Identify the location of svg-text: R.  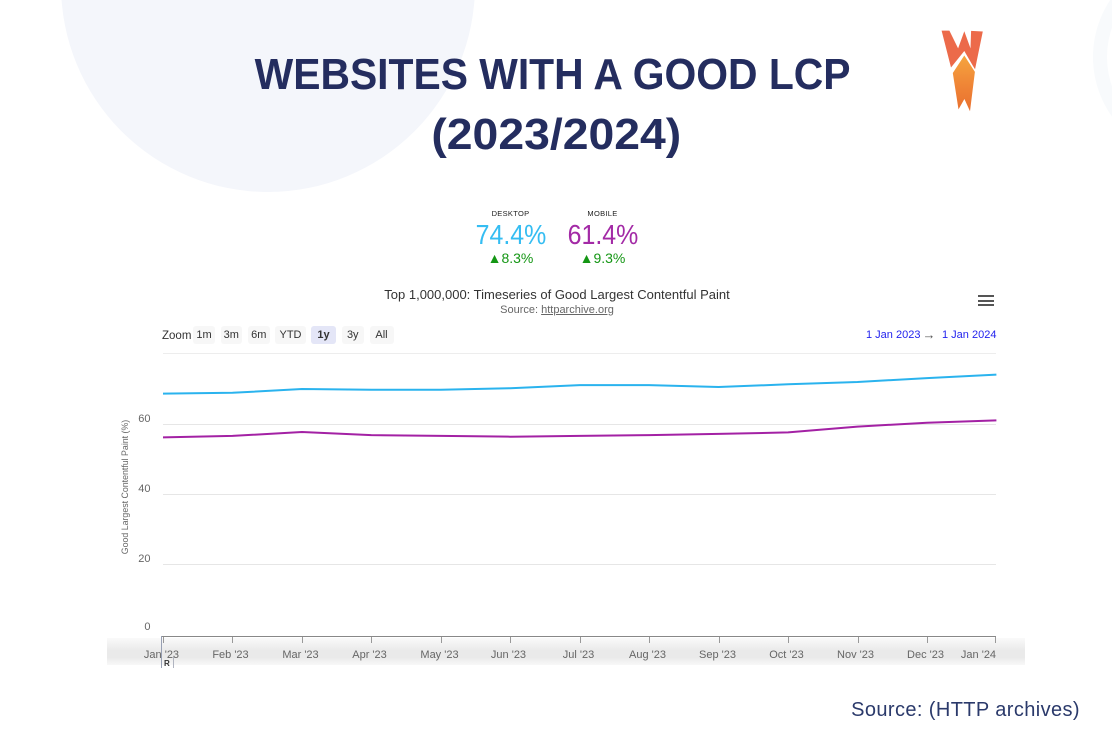
(167, 663).